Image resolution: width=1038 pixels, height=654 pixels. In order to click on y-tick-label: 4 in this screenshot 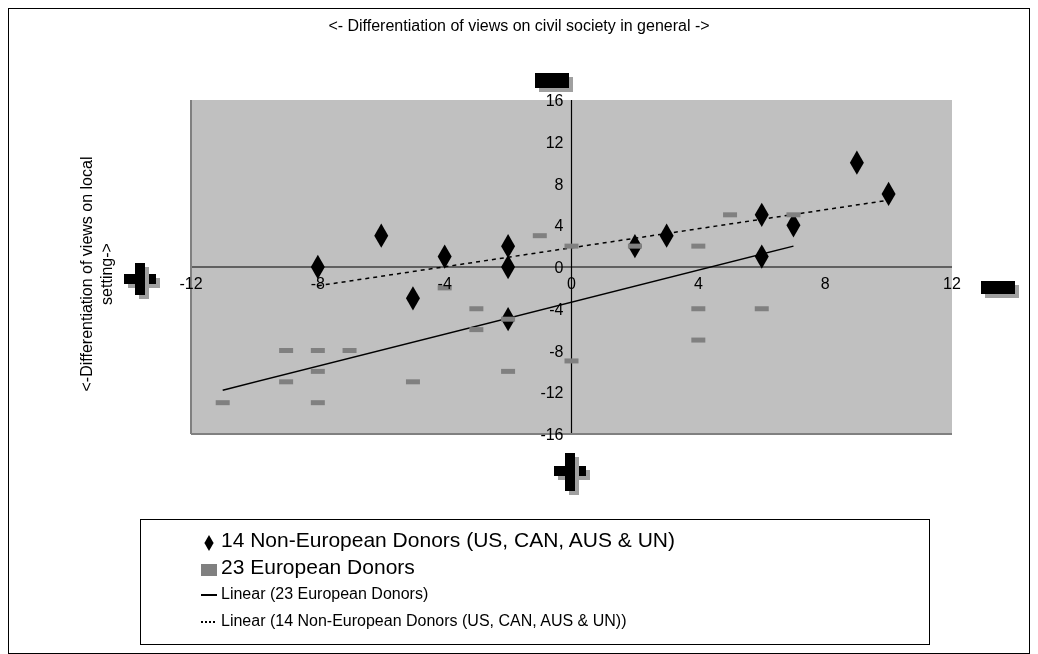, I will do `click(559, 226)`.